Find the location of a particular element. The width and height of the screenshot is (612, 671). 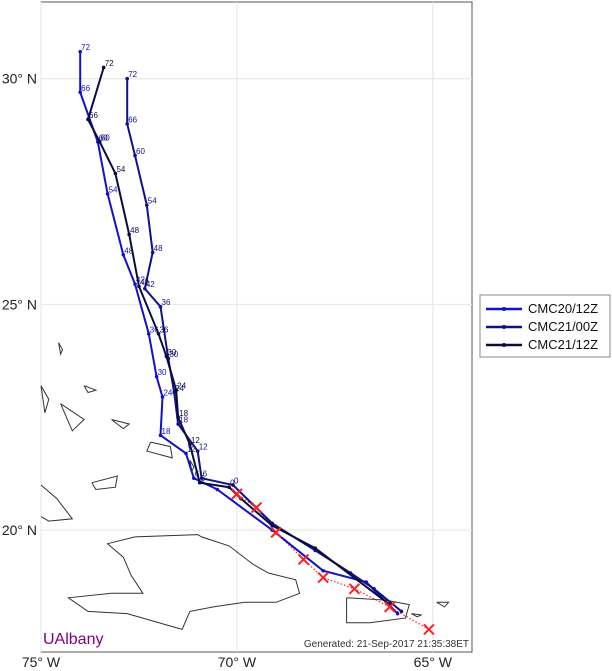

legend-label: CMC21/12Z is located at coordinates (563, 344).